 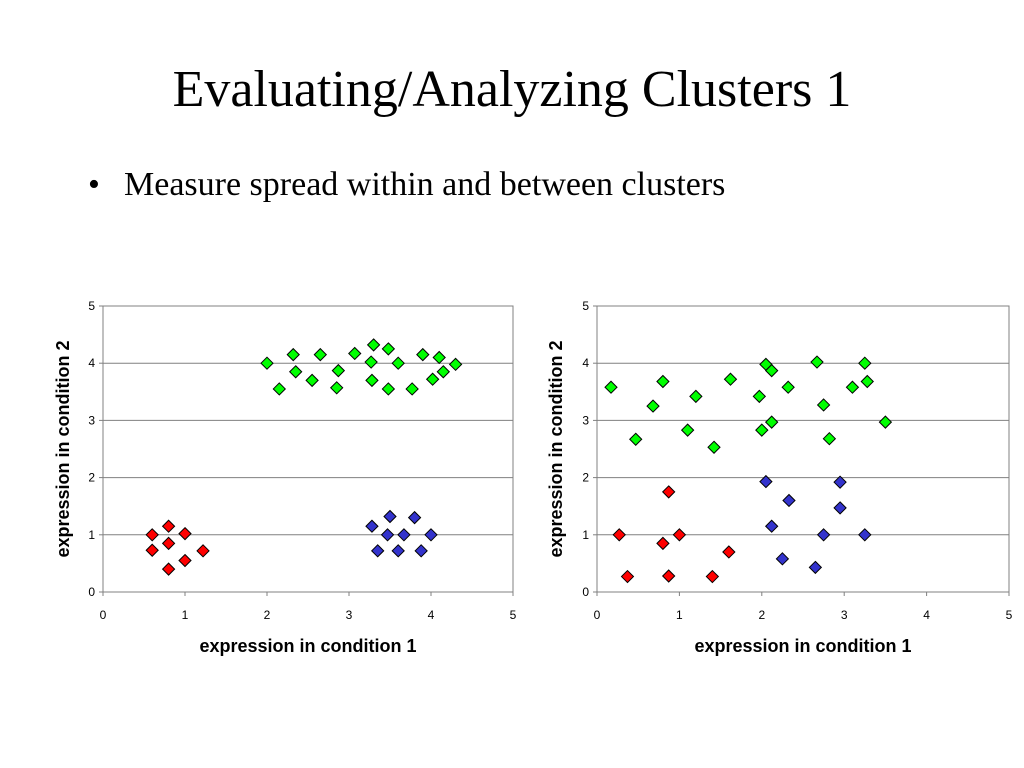 What do you see at coordinates (556, 448) in the screenshot?
I see `y-axis-label-right: expression in condition 2` at bounding box center [556, 448].